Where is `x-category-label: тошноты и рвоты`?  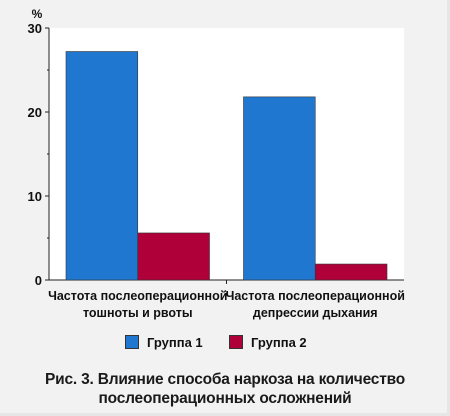 x-category-label: тошноты и рвоты is located at coordinates (138, 313).